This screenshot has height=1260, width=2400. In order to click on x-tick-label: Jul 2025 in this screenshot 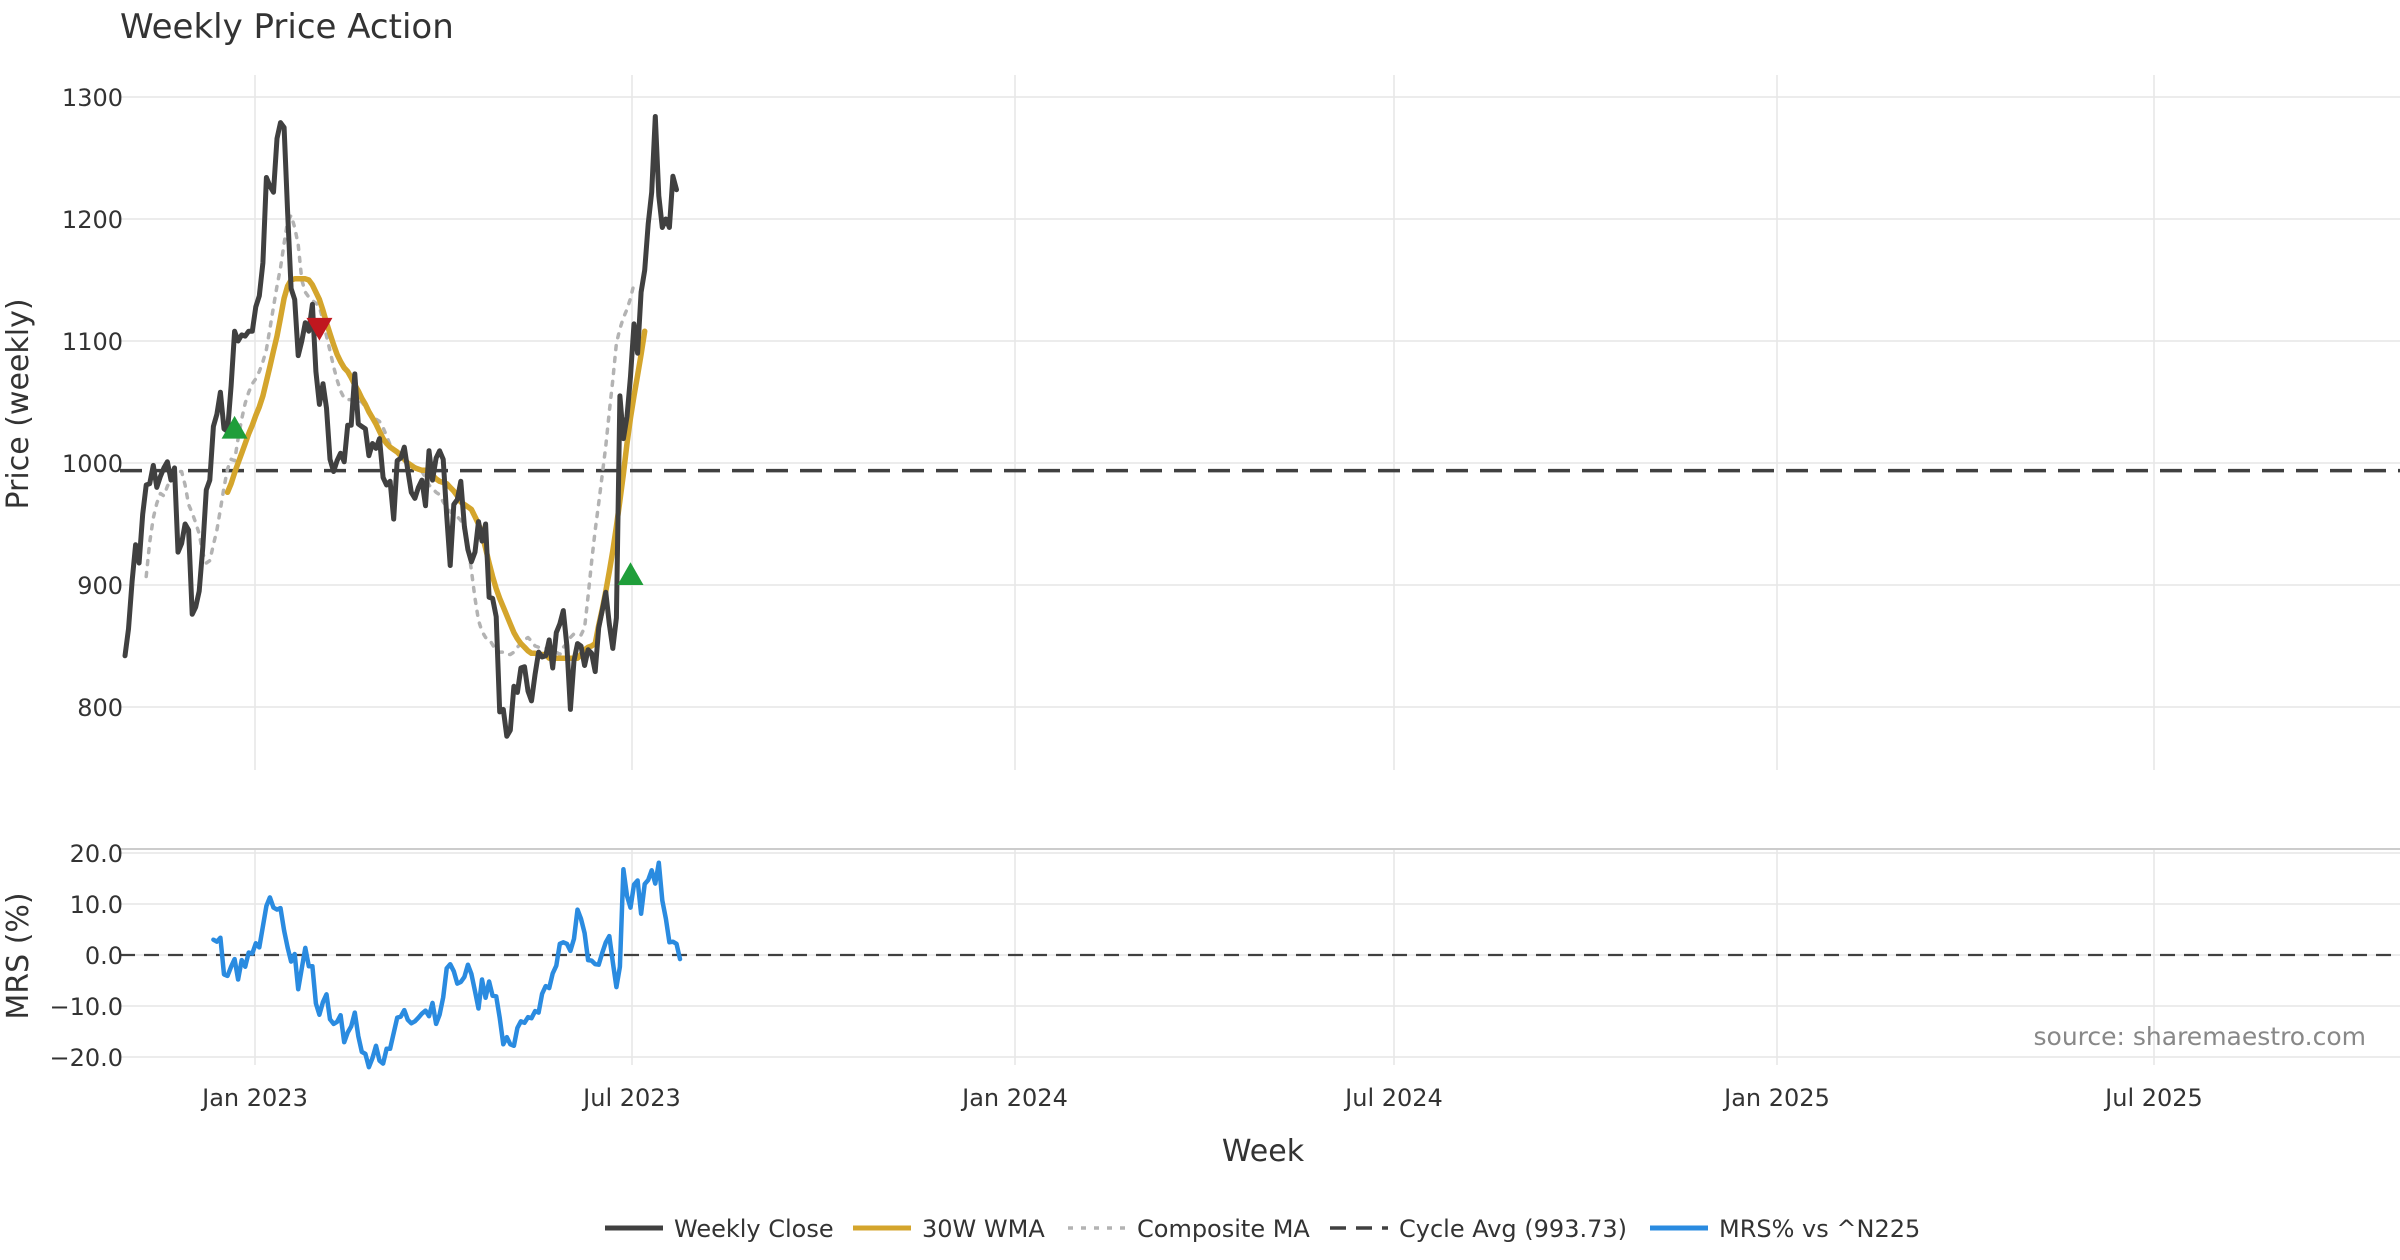, I will do `click(2153, 1098)`.